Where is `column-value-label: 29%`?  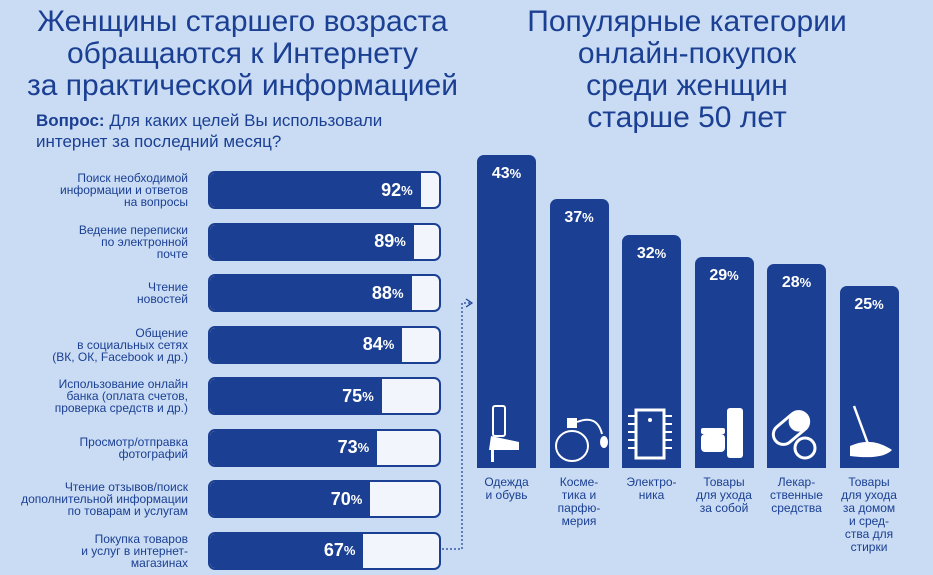
column-value-label: 29% is located at coordinates (724, 276).